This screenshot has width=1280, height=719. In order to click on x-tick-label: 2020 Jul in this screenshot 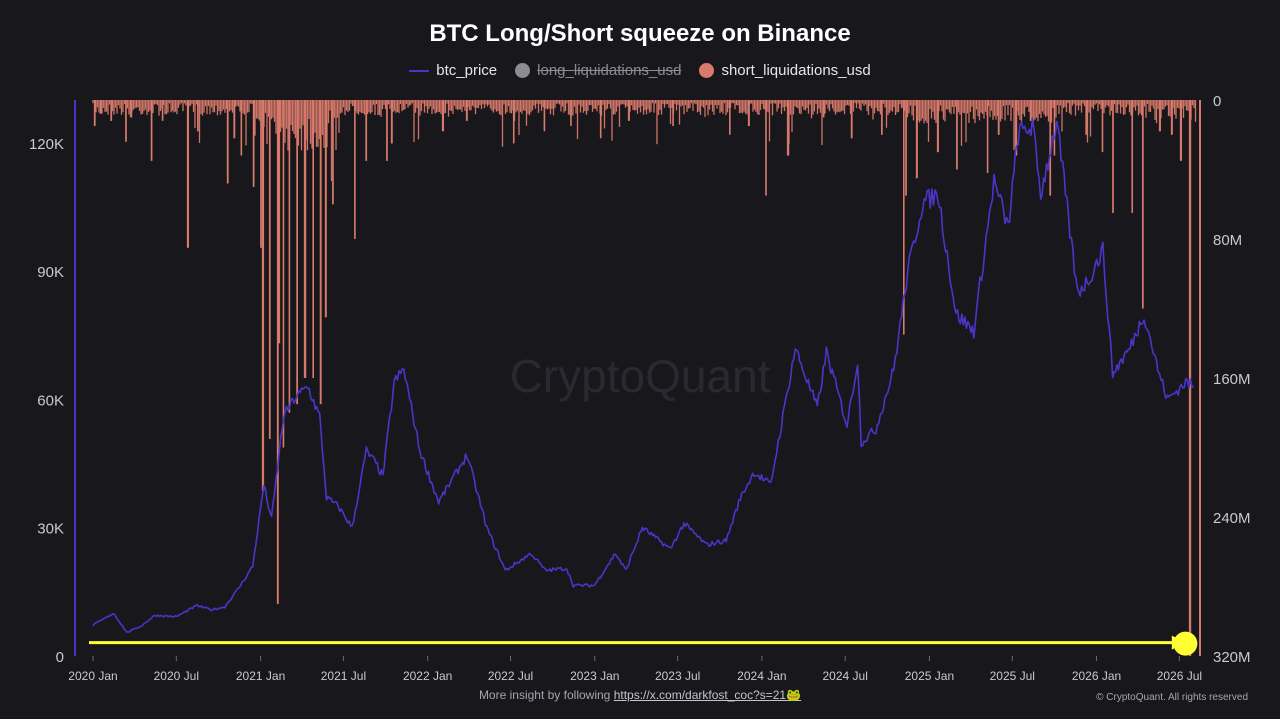, I will do `click(176, 676)`.